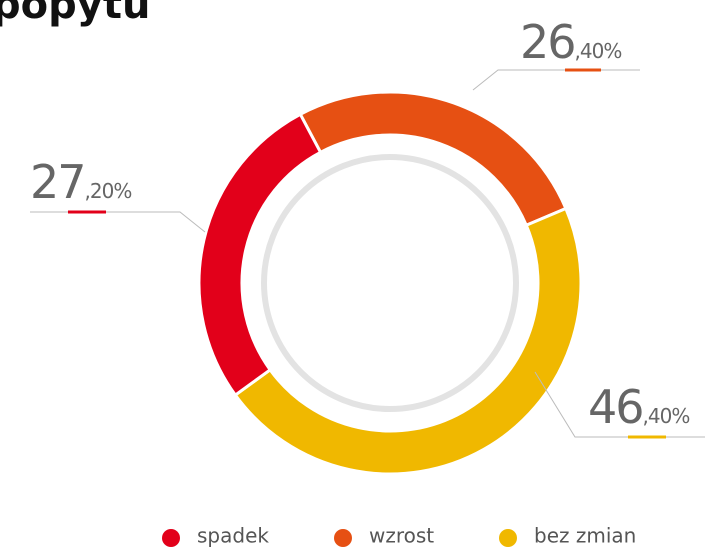 This screenshot has height=549, width=705. I want to click on legend-label: spadek, so click(233, 536).